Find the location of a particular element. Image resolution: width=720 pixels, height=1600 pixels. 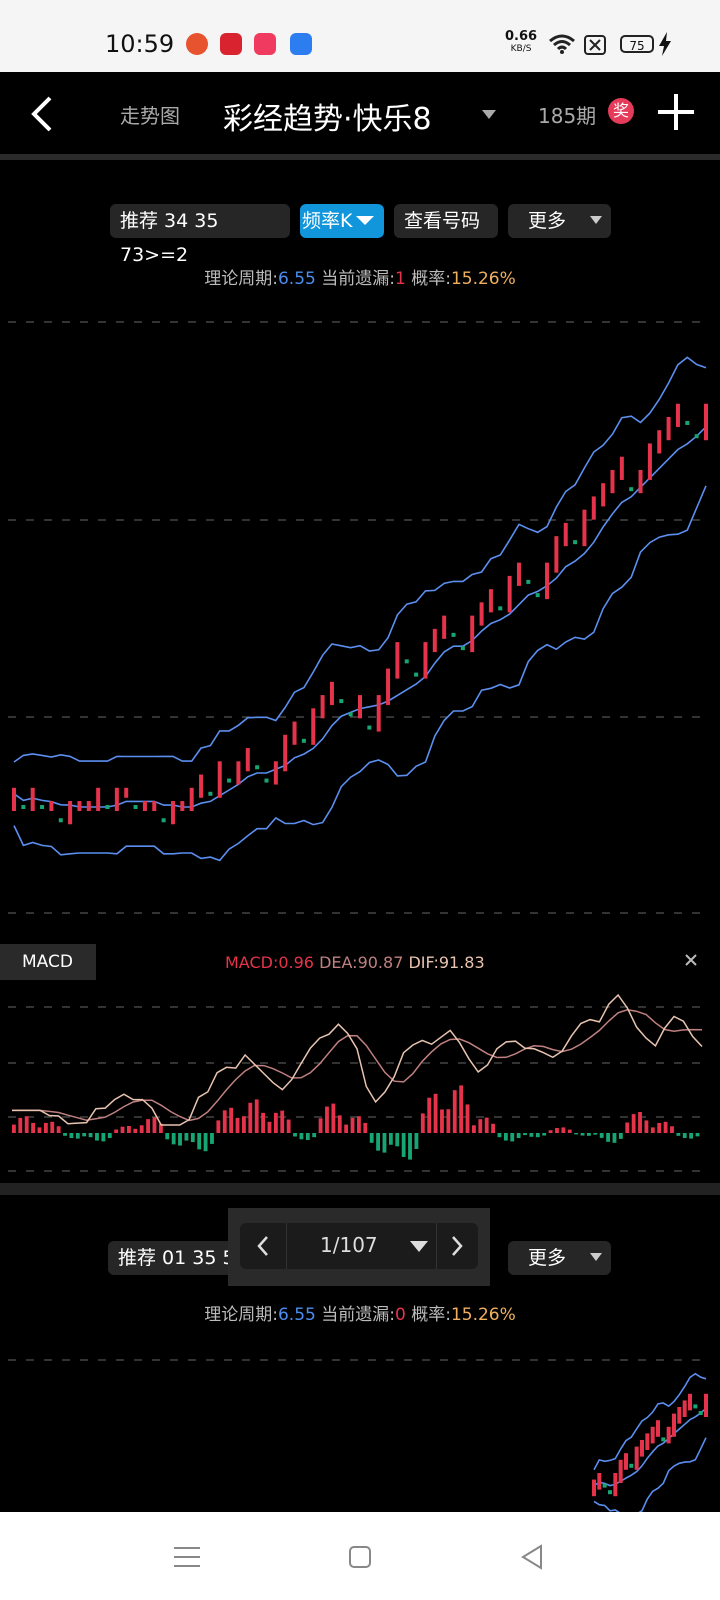

period-label: 185期 is located at coordinates (567, 116).